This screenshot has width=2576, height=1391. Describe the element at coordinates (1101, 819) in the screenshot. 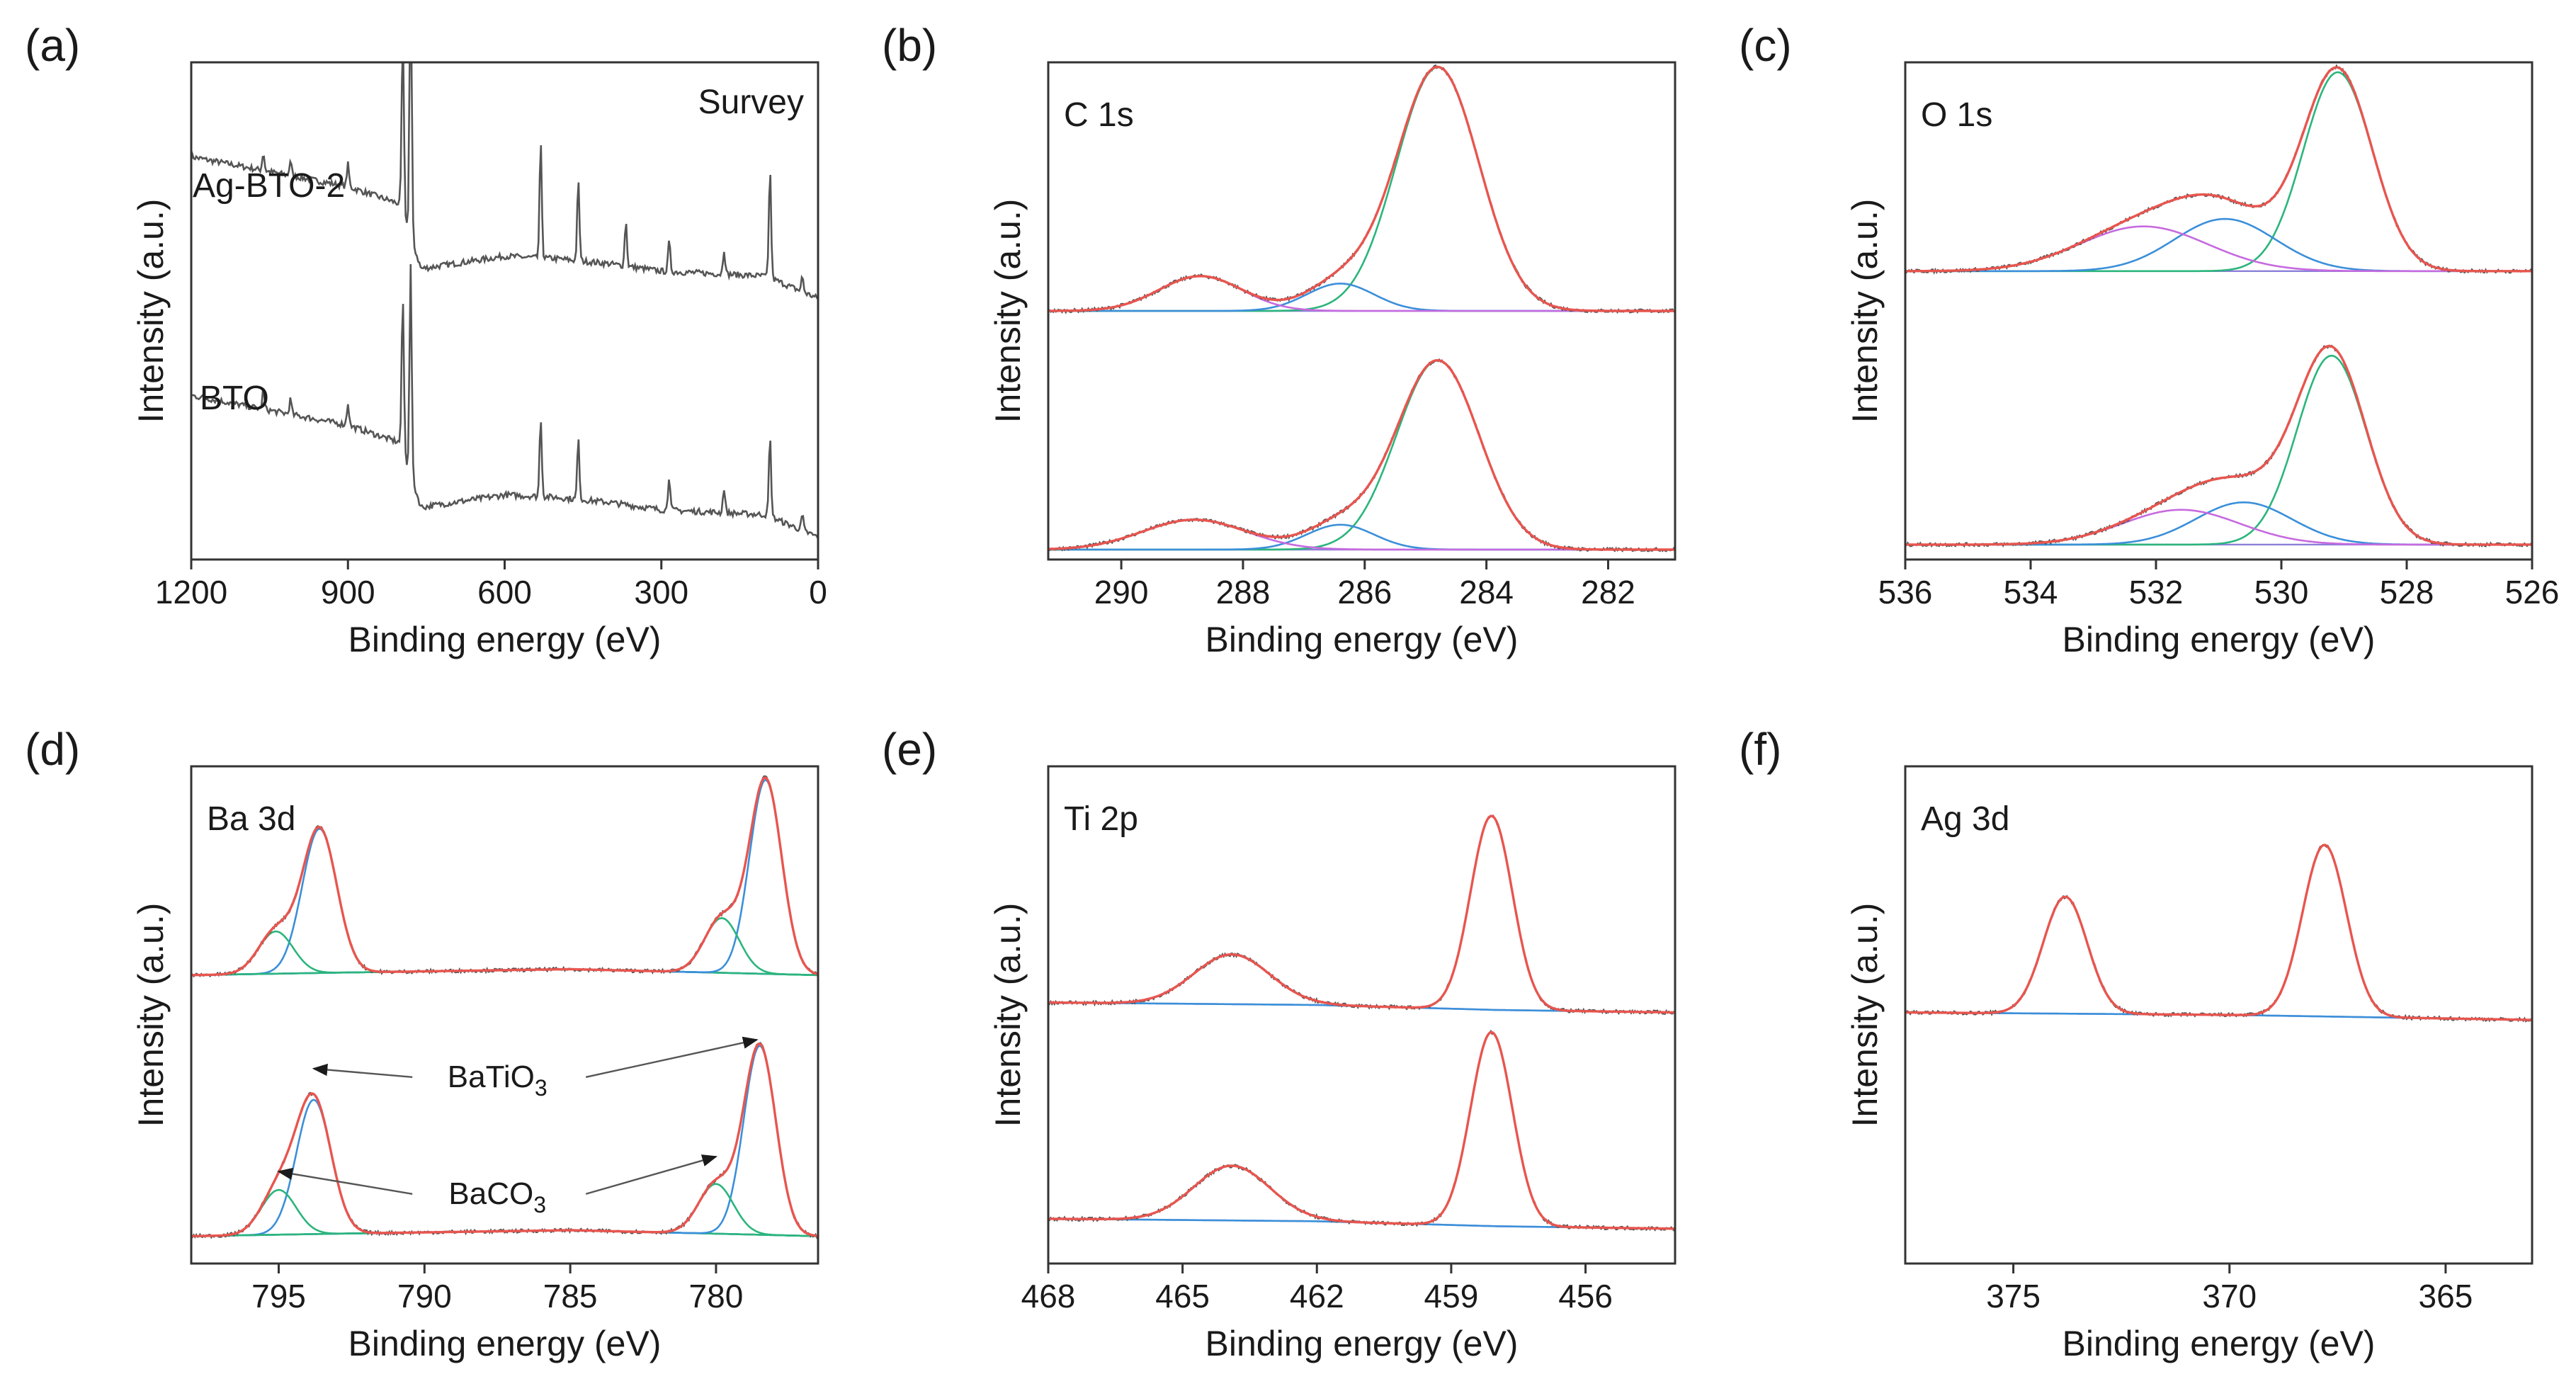

I see `panel-title: Ti 2p` at that location.